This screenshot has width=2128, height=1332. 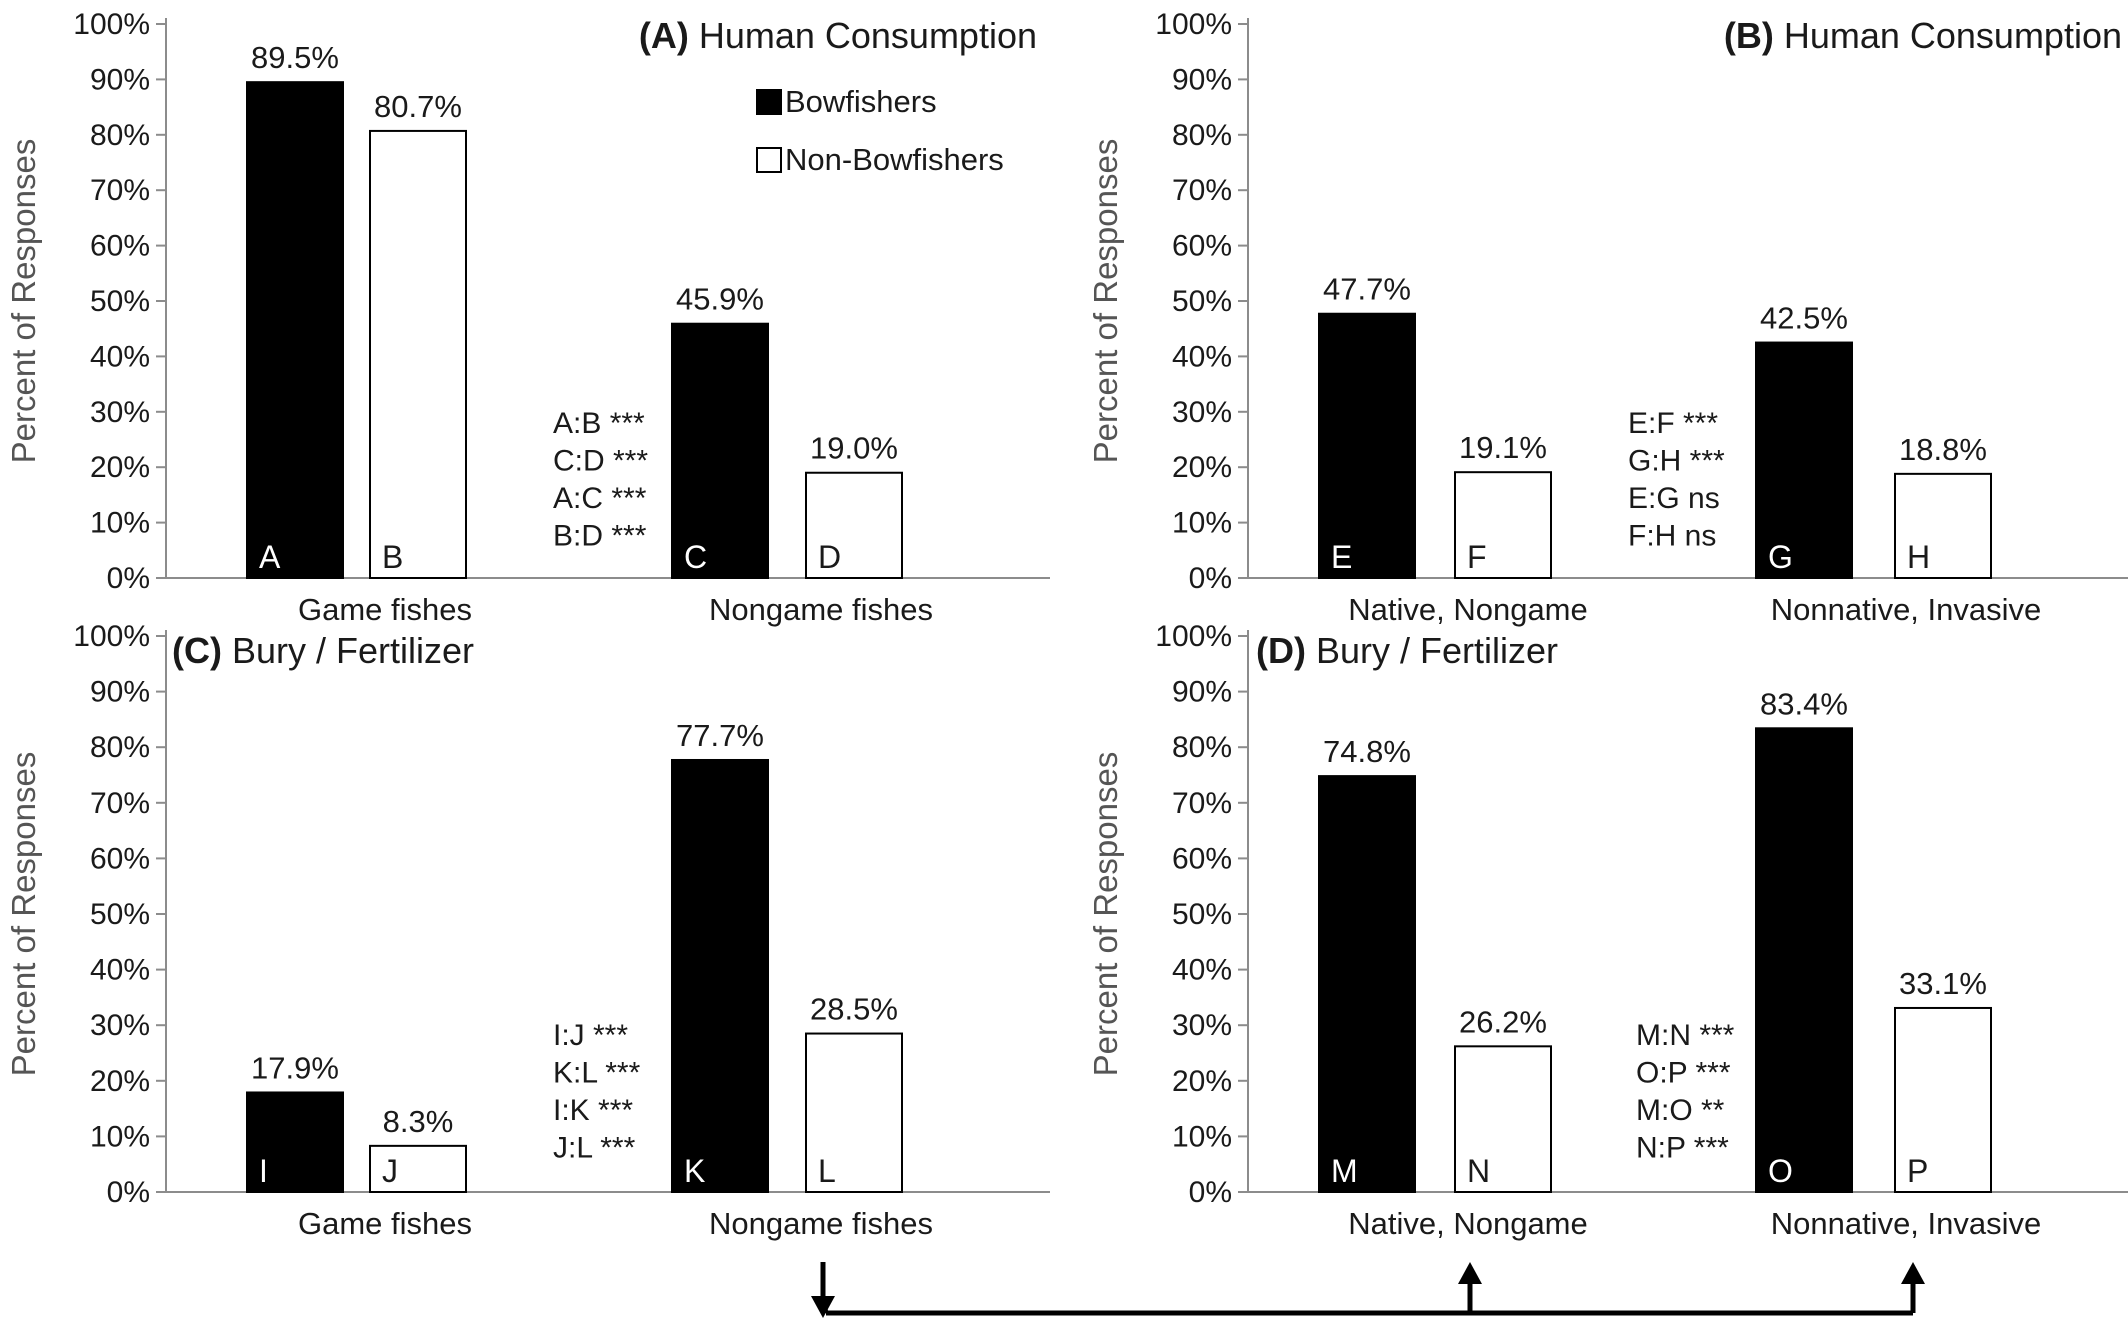 What do you see at coordinates (1477, 557) in the screenshot?
I see `bar-letter-label: F` at bounding box center [1477, 557].